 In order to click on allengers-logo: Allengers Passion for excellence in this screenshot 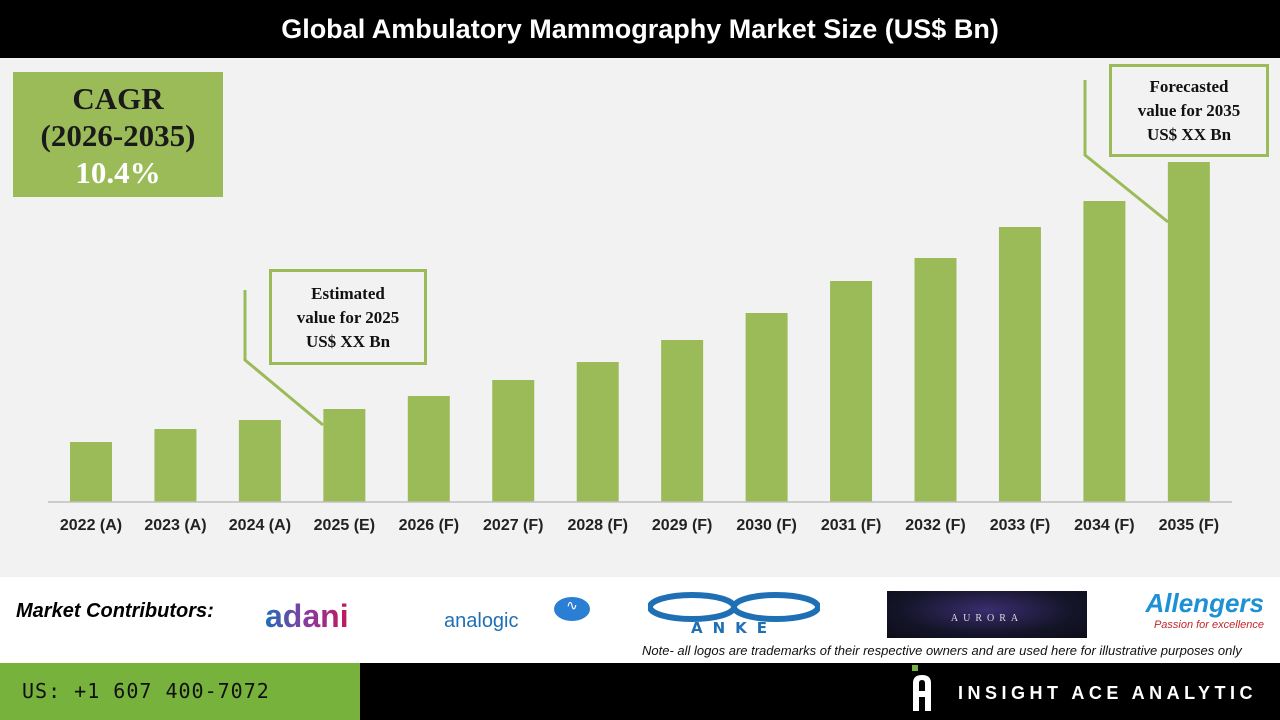, I will do `click(1198, 609)`.